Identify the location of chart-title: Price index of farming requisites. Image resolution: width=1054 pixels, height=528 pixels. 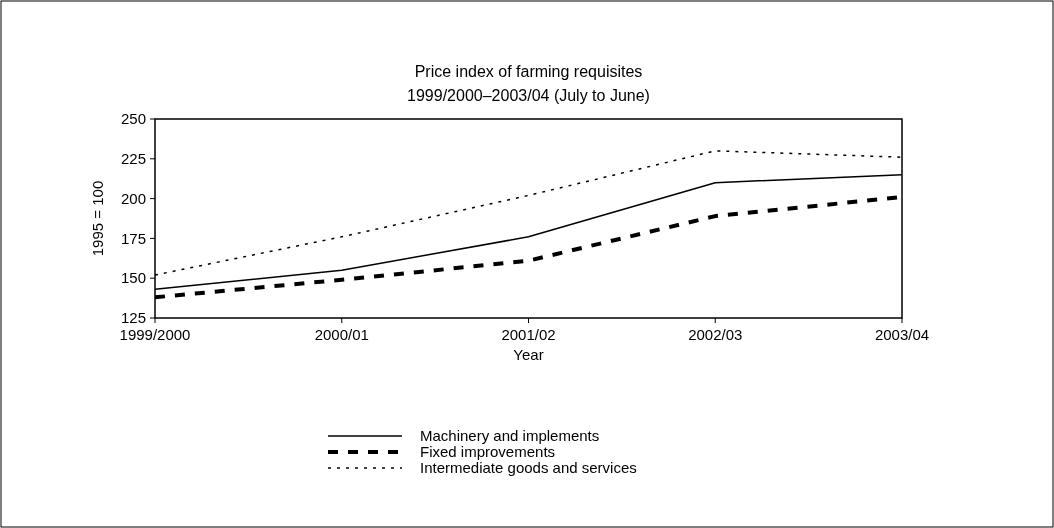
(528, 71).